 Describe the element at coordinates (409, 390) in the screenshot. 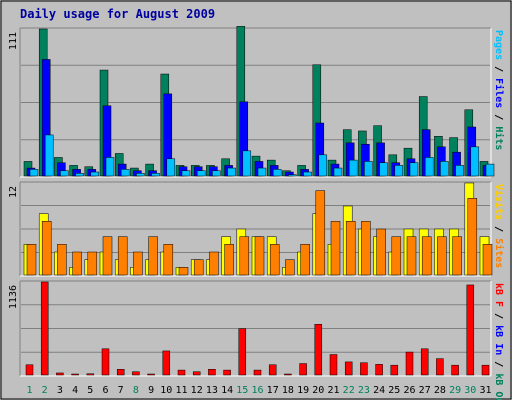

I see `x-tick-label-day-26: 26` at that location.